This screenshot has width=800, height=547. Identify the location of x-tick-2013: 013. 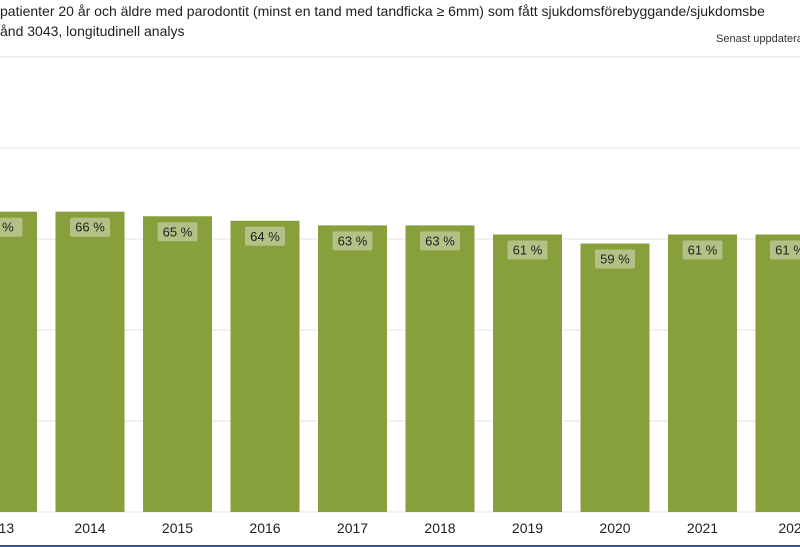
(7, 528).